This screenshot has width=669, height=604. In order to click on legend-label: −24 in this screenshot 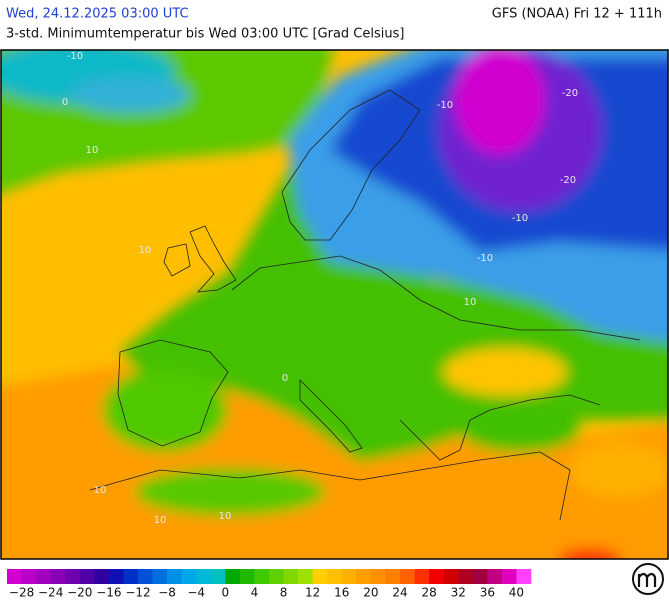, I will do `click(50, 593)`.